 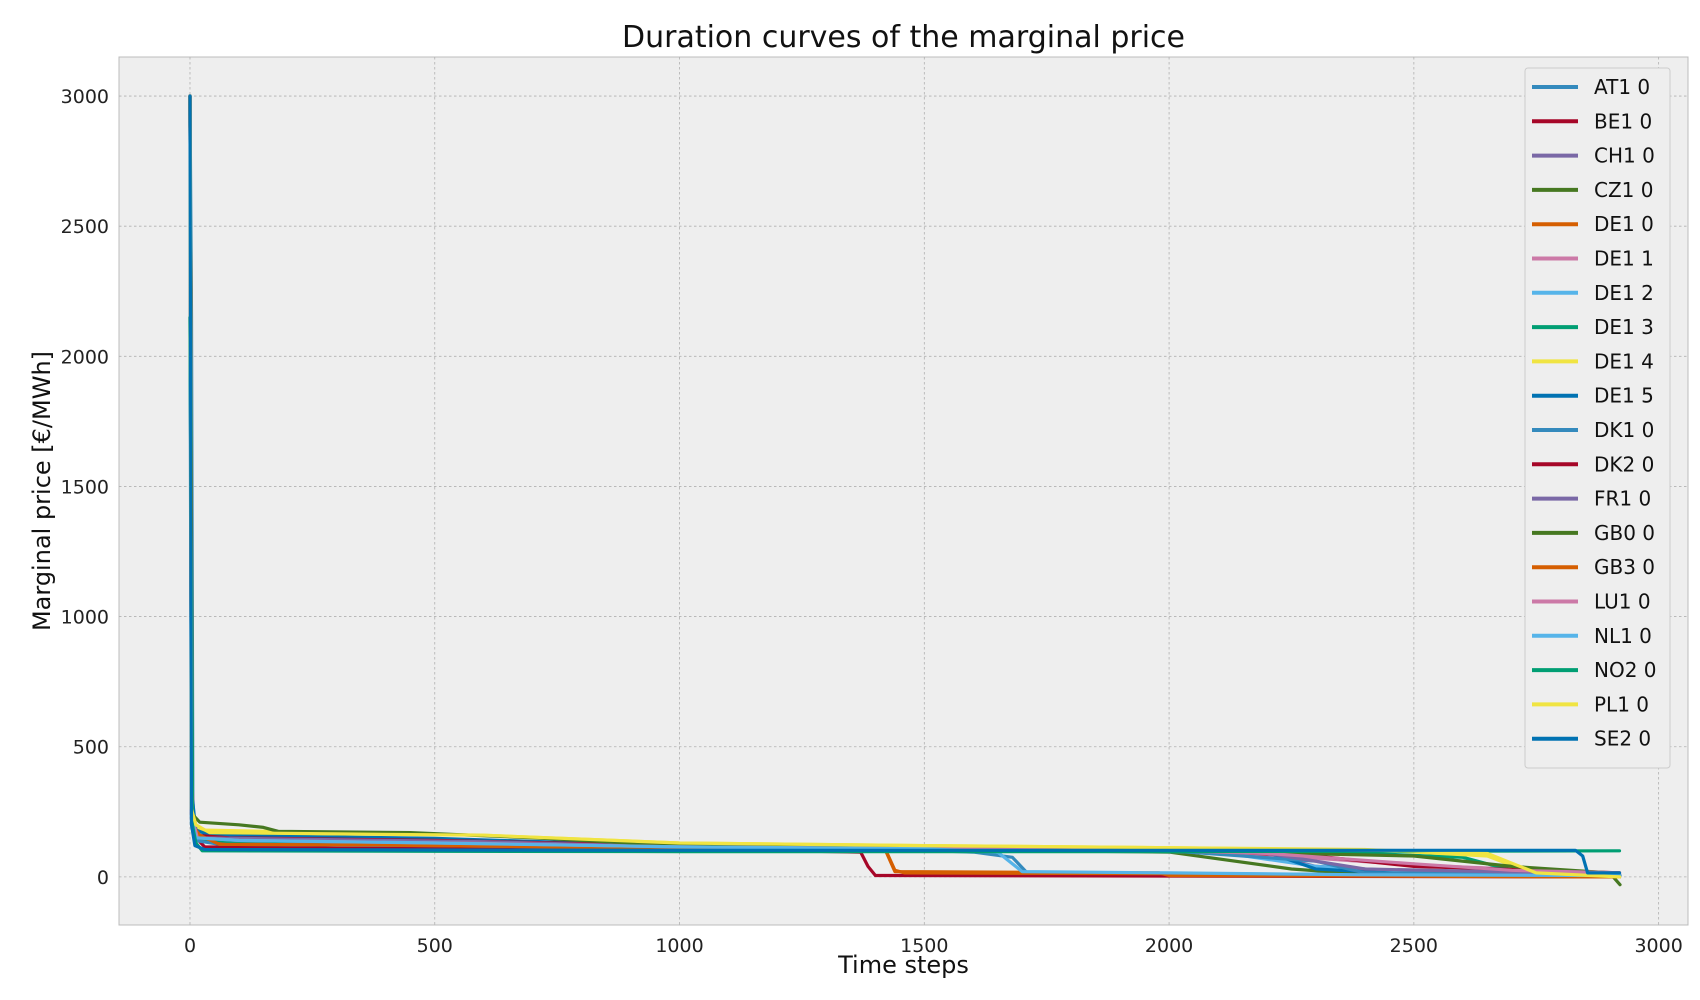 I want to click on x-tick-label: 2500, so click(x=1414, y=946).